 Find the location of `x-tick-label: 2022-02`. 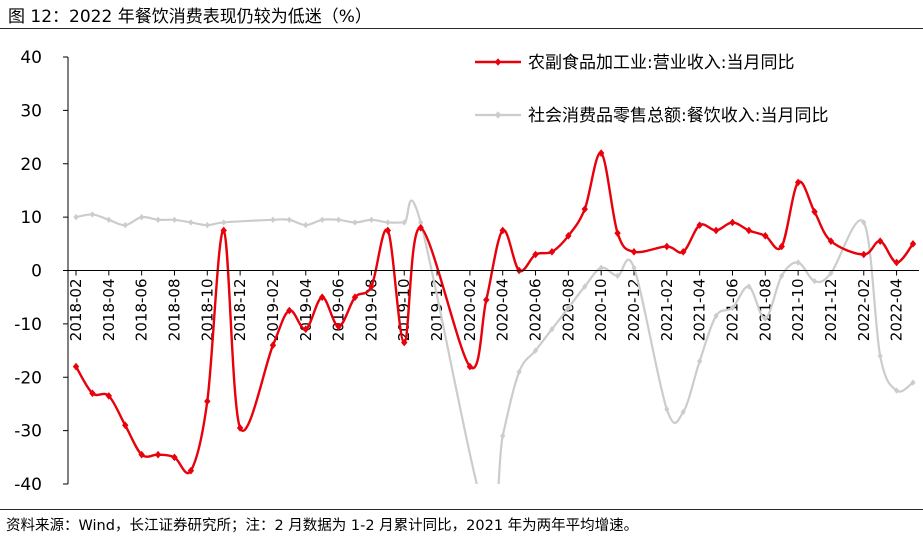

x-tick-label: 2022-02 is located at coordinates (864, 310).